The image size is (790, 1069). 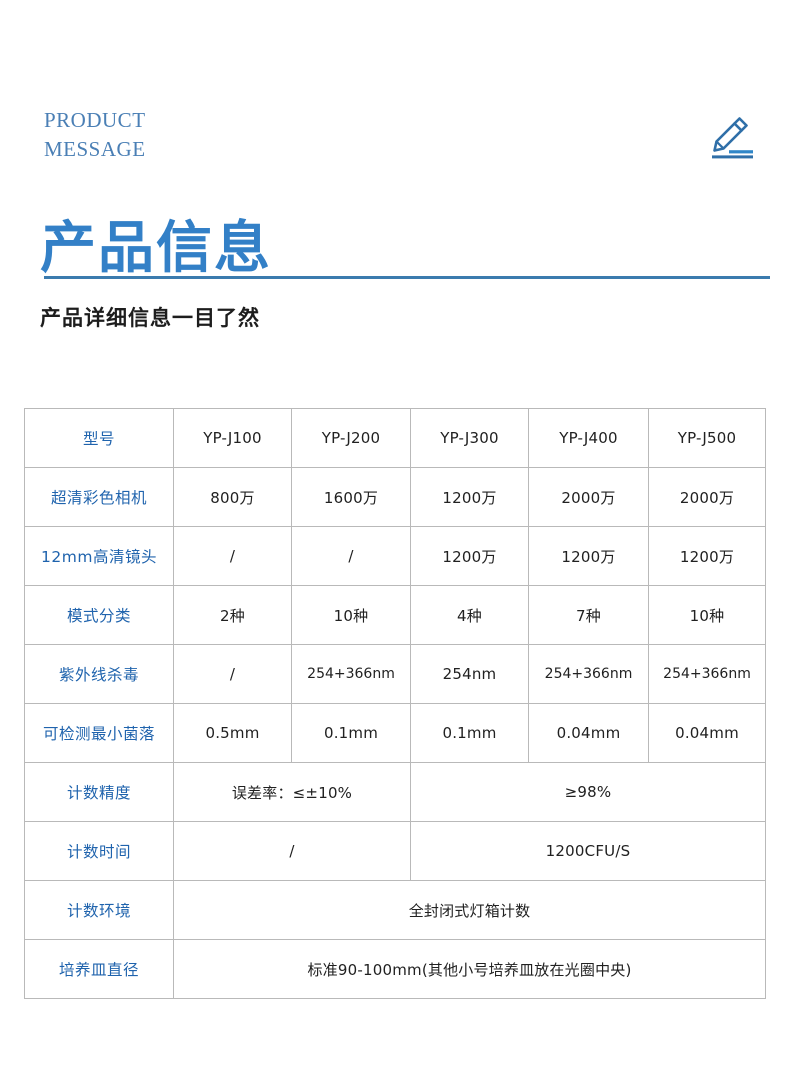 What do you see at coordinates (469, 969) in the screenshot?
I see `table-cell: 标准90-100mm(其他小号培养皿放在光圈中央)` at bounding box center [469, 969].